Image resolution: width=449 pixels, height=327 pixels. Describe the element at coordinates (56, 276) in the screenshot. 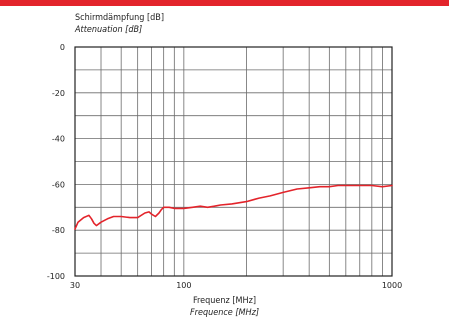

I see `y-tick-label: -100` at that location.